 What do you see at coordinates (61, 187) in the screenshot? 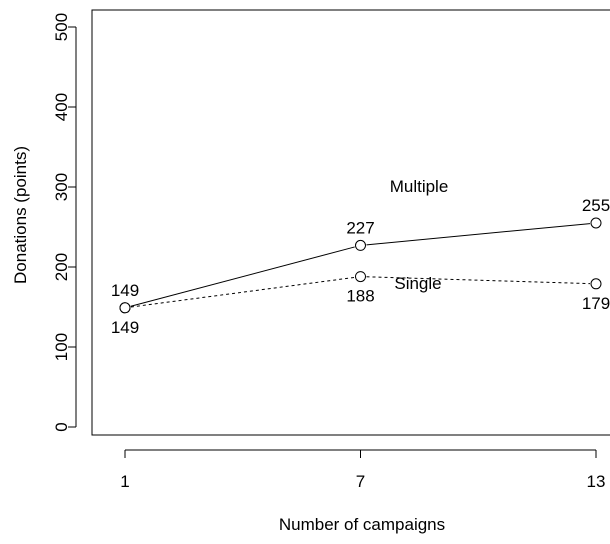
I see `y-tick-label: 300` at bounding box center [61, 187].